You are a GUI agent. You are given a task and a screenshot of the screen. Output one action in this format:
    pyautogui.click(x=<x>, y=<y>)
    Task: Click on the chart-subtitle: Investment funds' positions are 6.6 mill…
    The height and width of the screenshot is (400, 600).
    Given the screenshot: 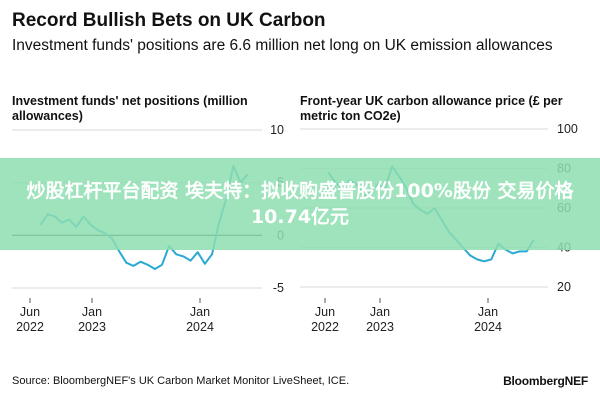 What is the action you would take?
    pyautogui.click(x=282, y=45)
    